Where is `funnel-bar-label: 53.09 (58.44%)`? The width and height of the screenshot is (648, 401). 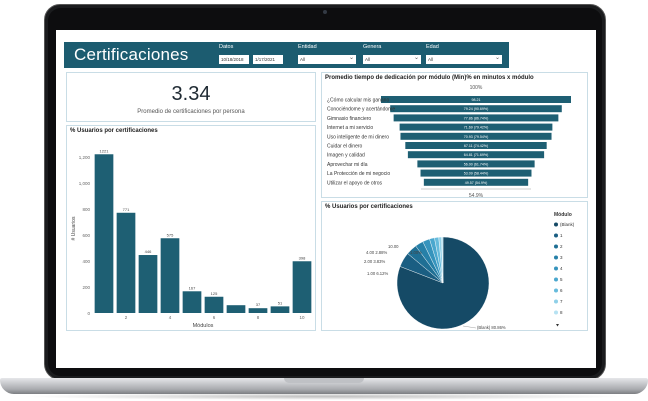 funnel-bar-label: 53.09 (58.44%) is located at coordinates (476, 174).